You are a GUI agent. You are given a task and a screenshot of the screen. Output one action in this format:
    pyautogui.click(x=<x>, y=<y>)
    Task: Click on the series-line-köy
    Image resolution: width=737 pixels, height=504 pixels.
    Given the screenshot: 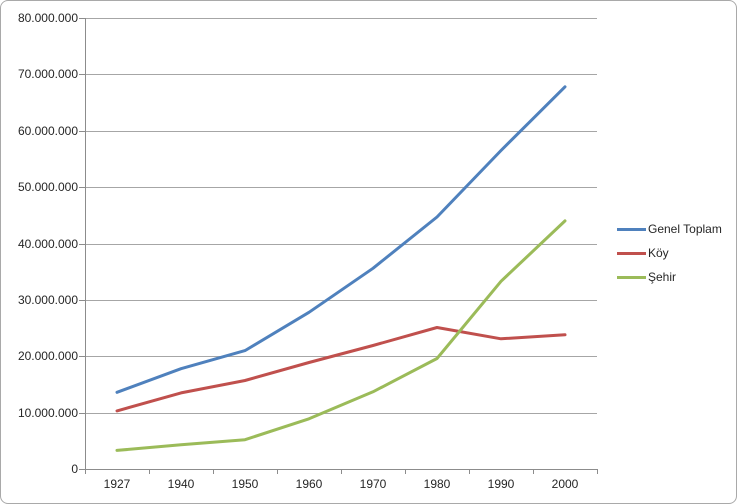 What is the action you would take?
    pyautogui.click(x=341, y=369)
    